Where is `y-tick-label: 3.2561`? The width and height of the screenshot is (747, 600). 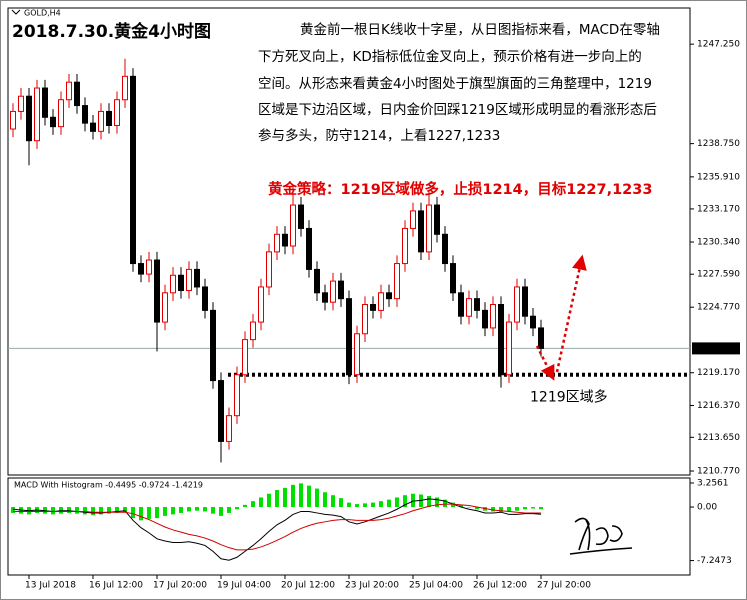
y-tick-label: 3.2561 is located at coordinates (713, 483).